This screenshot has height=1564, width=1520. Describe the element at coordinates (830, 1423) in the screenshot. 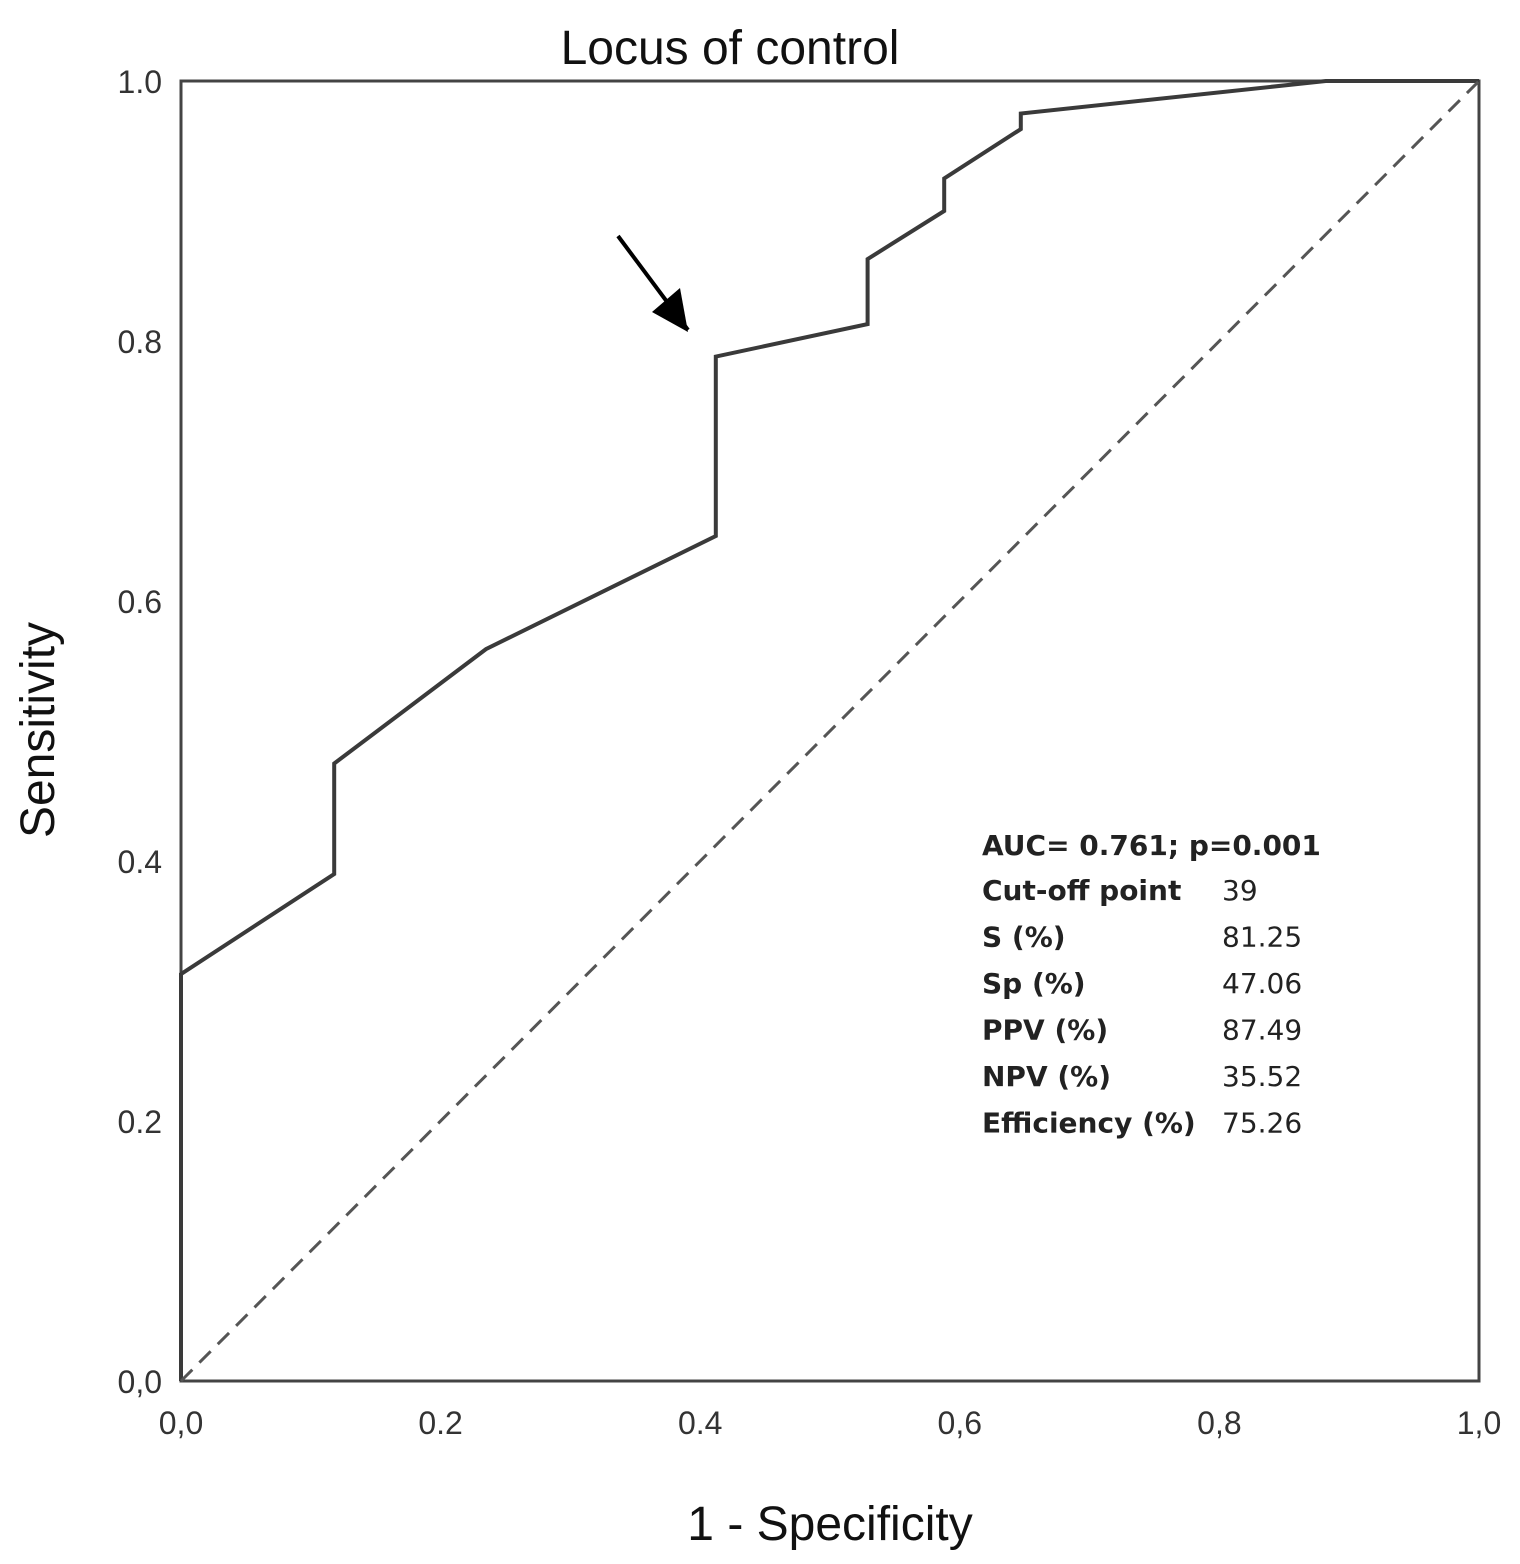

I see `x-tick-labels: 0,0 0.2 0.4 0,6 0,8 1,0` at that location.